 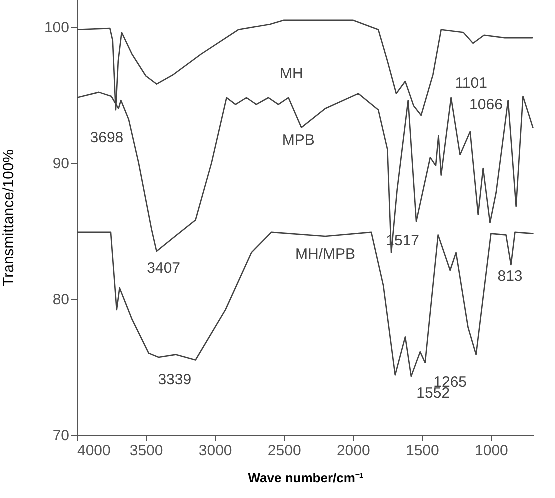 What do you see at coordinates (61, 300) in the screenshot?
I see `y-tick-label: 80` at bounding box center [61, 300].